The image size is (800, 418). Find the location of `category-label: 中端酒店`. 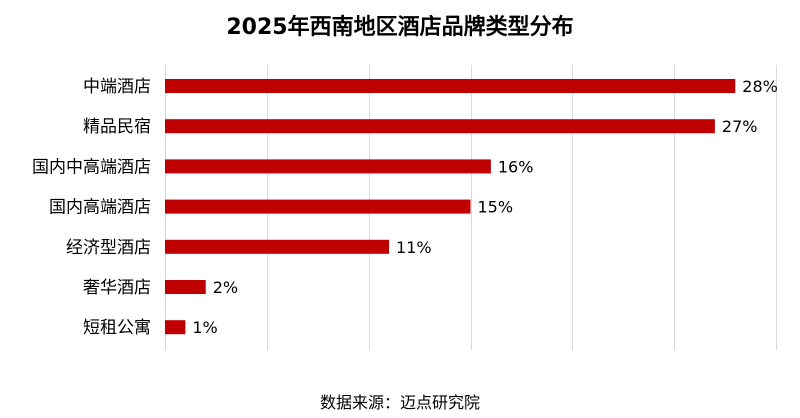

category-label: 中端酒店 is located at coordinates (117, 87).